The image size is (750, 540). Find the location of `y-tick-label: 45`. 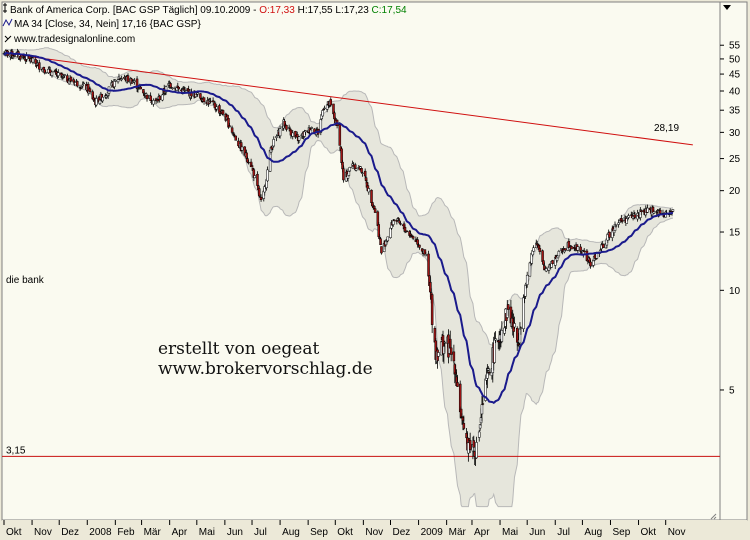

y-tick-label: 45 is located at coordinates (735, 75).